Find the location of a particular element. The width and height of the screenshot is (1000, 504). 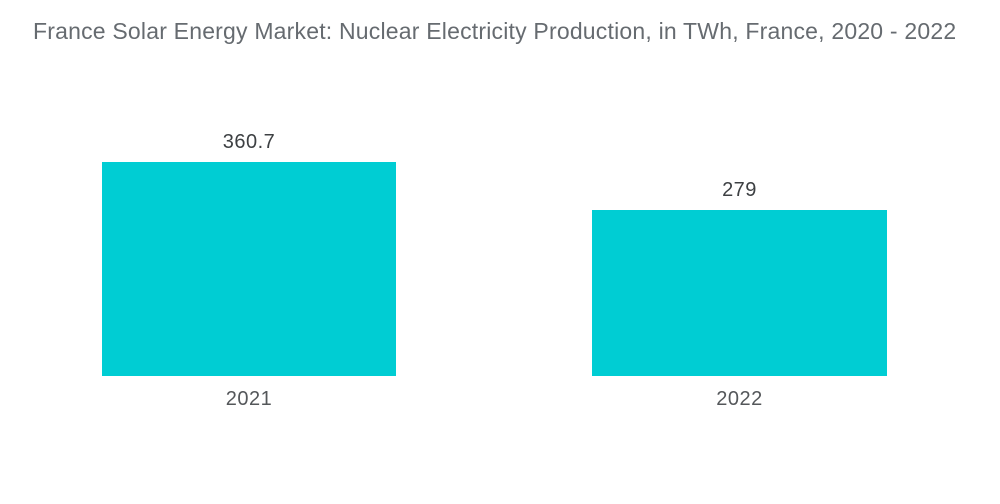

bar-value-label-2021: 360.7 is located at coordinates (249, 142).